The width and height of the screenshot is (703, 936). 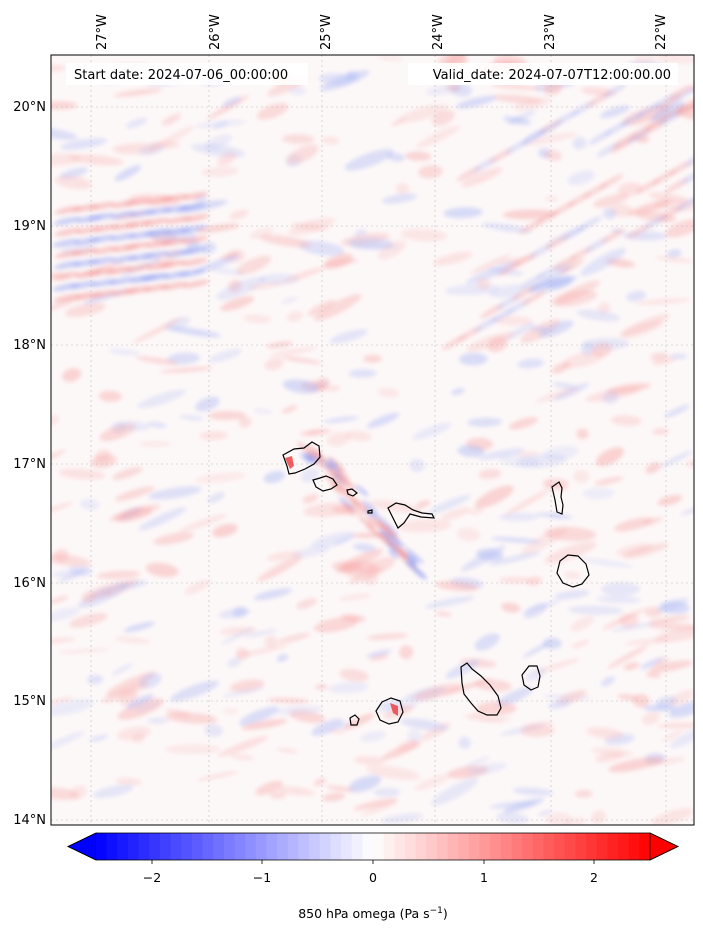 What do you see at coordinates (664, 846) in the screenshot?
I see `colorbar-high-extension` at bounding box center [664, 846].